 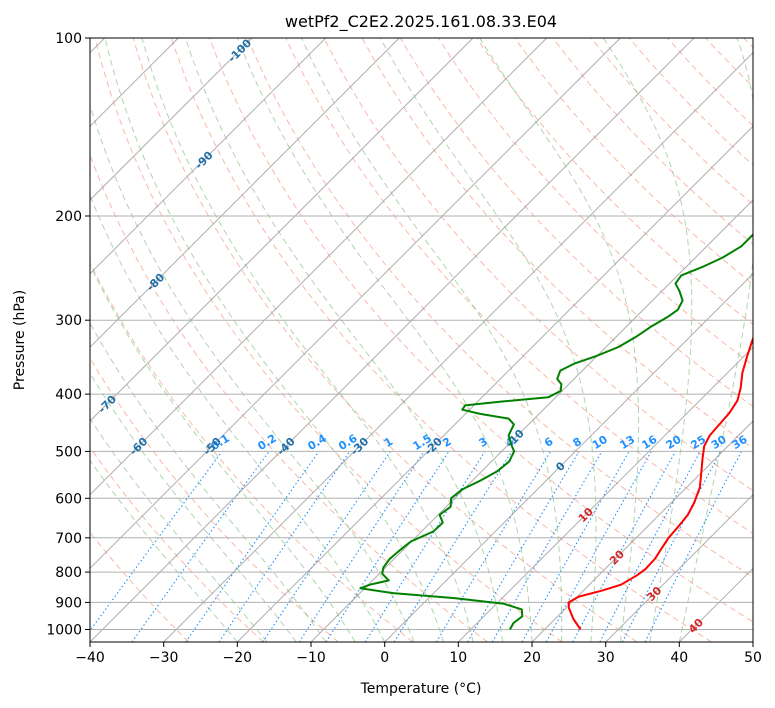 I want to click on y-tick-label: 800, so click(x=68, y=573).